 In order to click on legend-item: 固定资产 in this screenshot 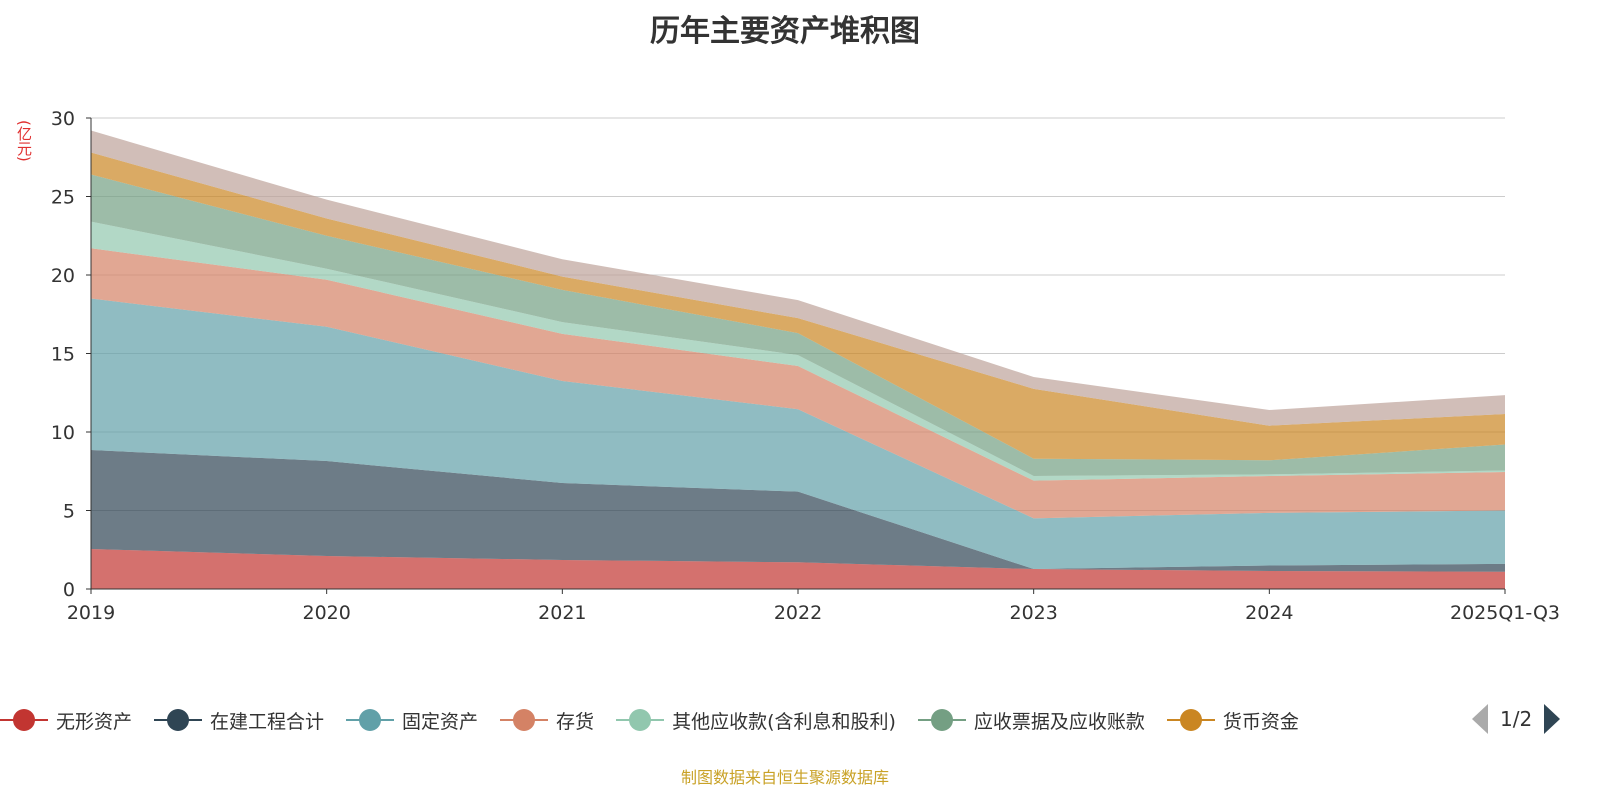, I will do `click(412, 720)`.